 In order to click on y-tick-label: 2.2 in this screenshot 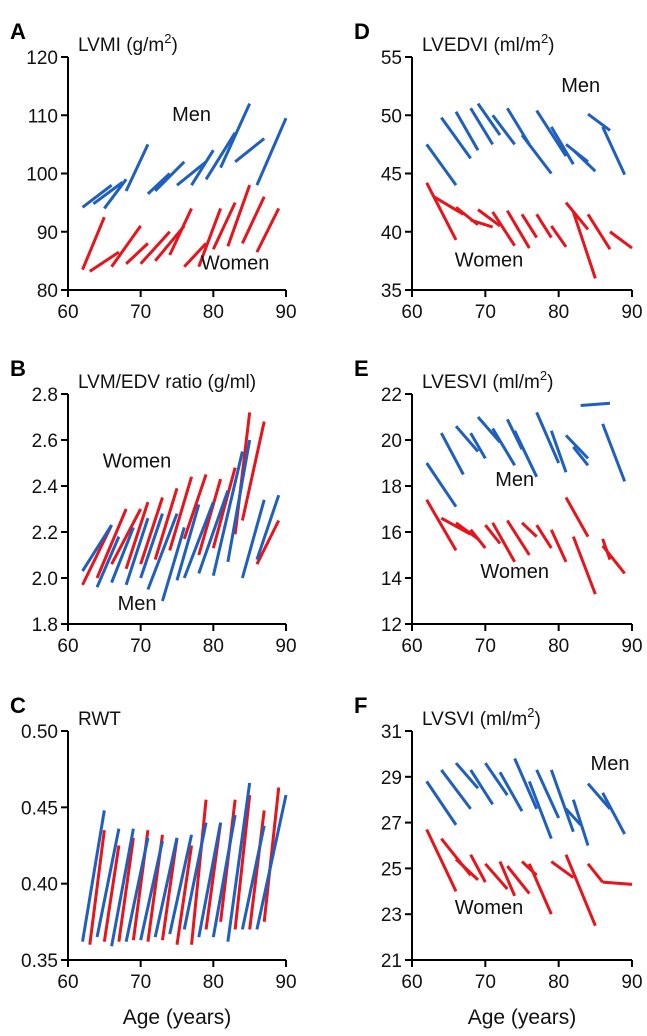, I will do `click(45, 533)`.